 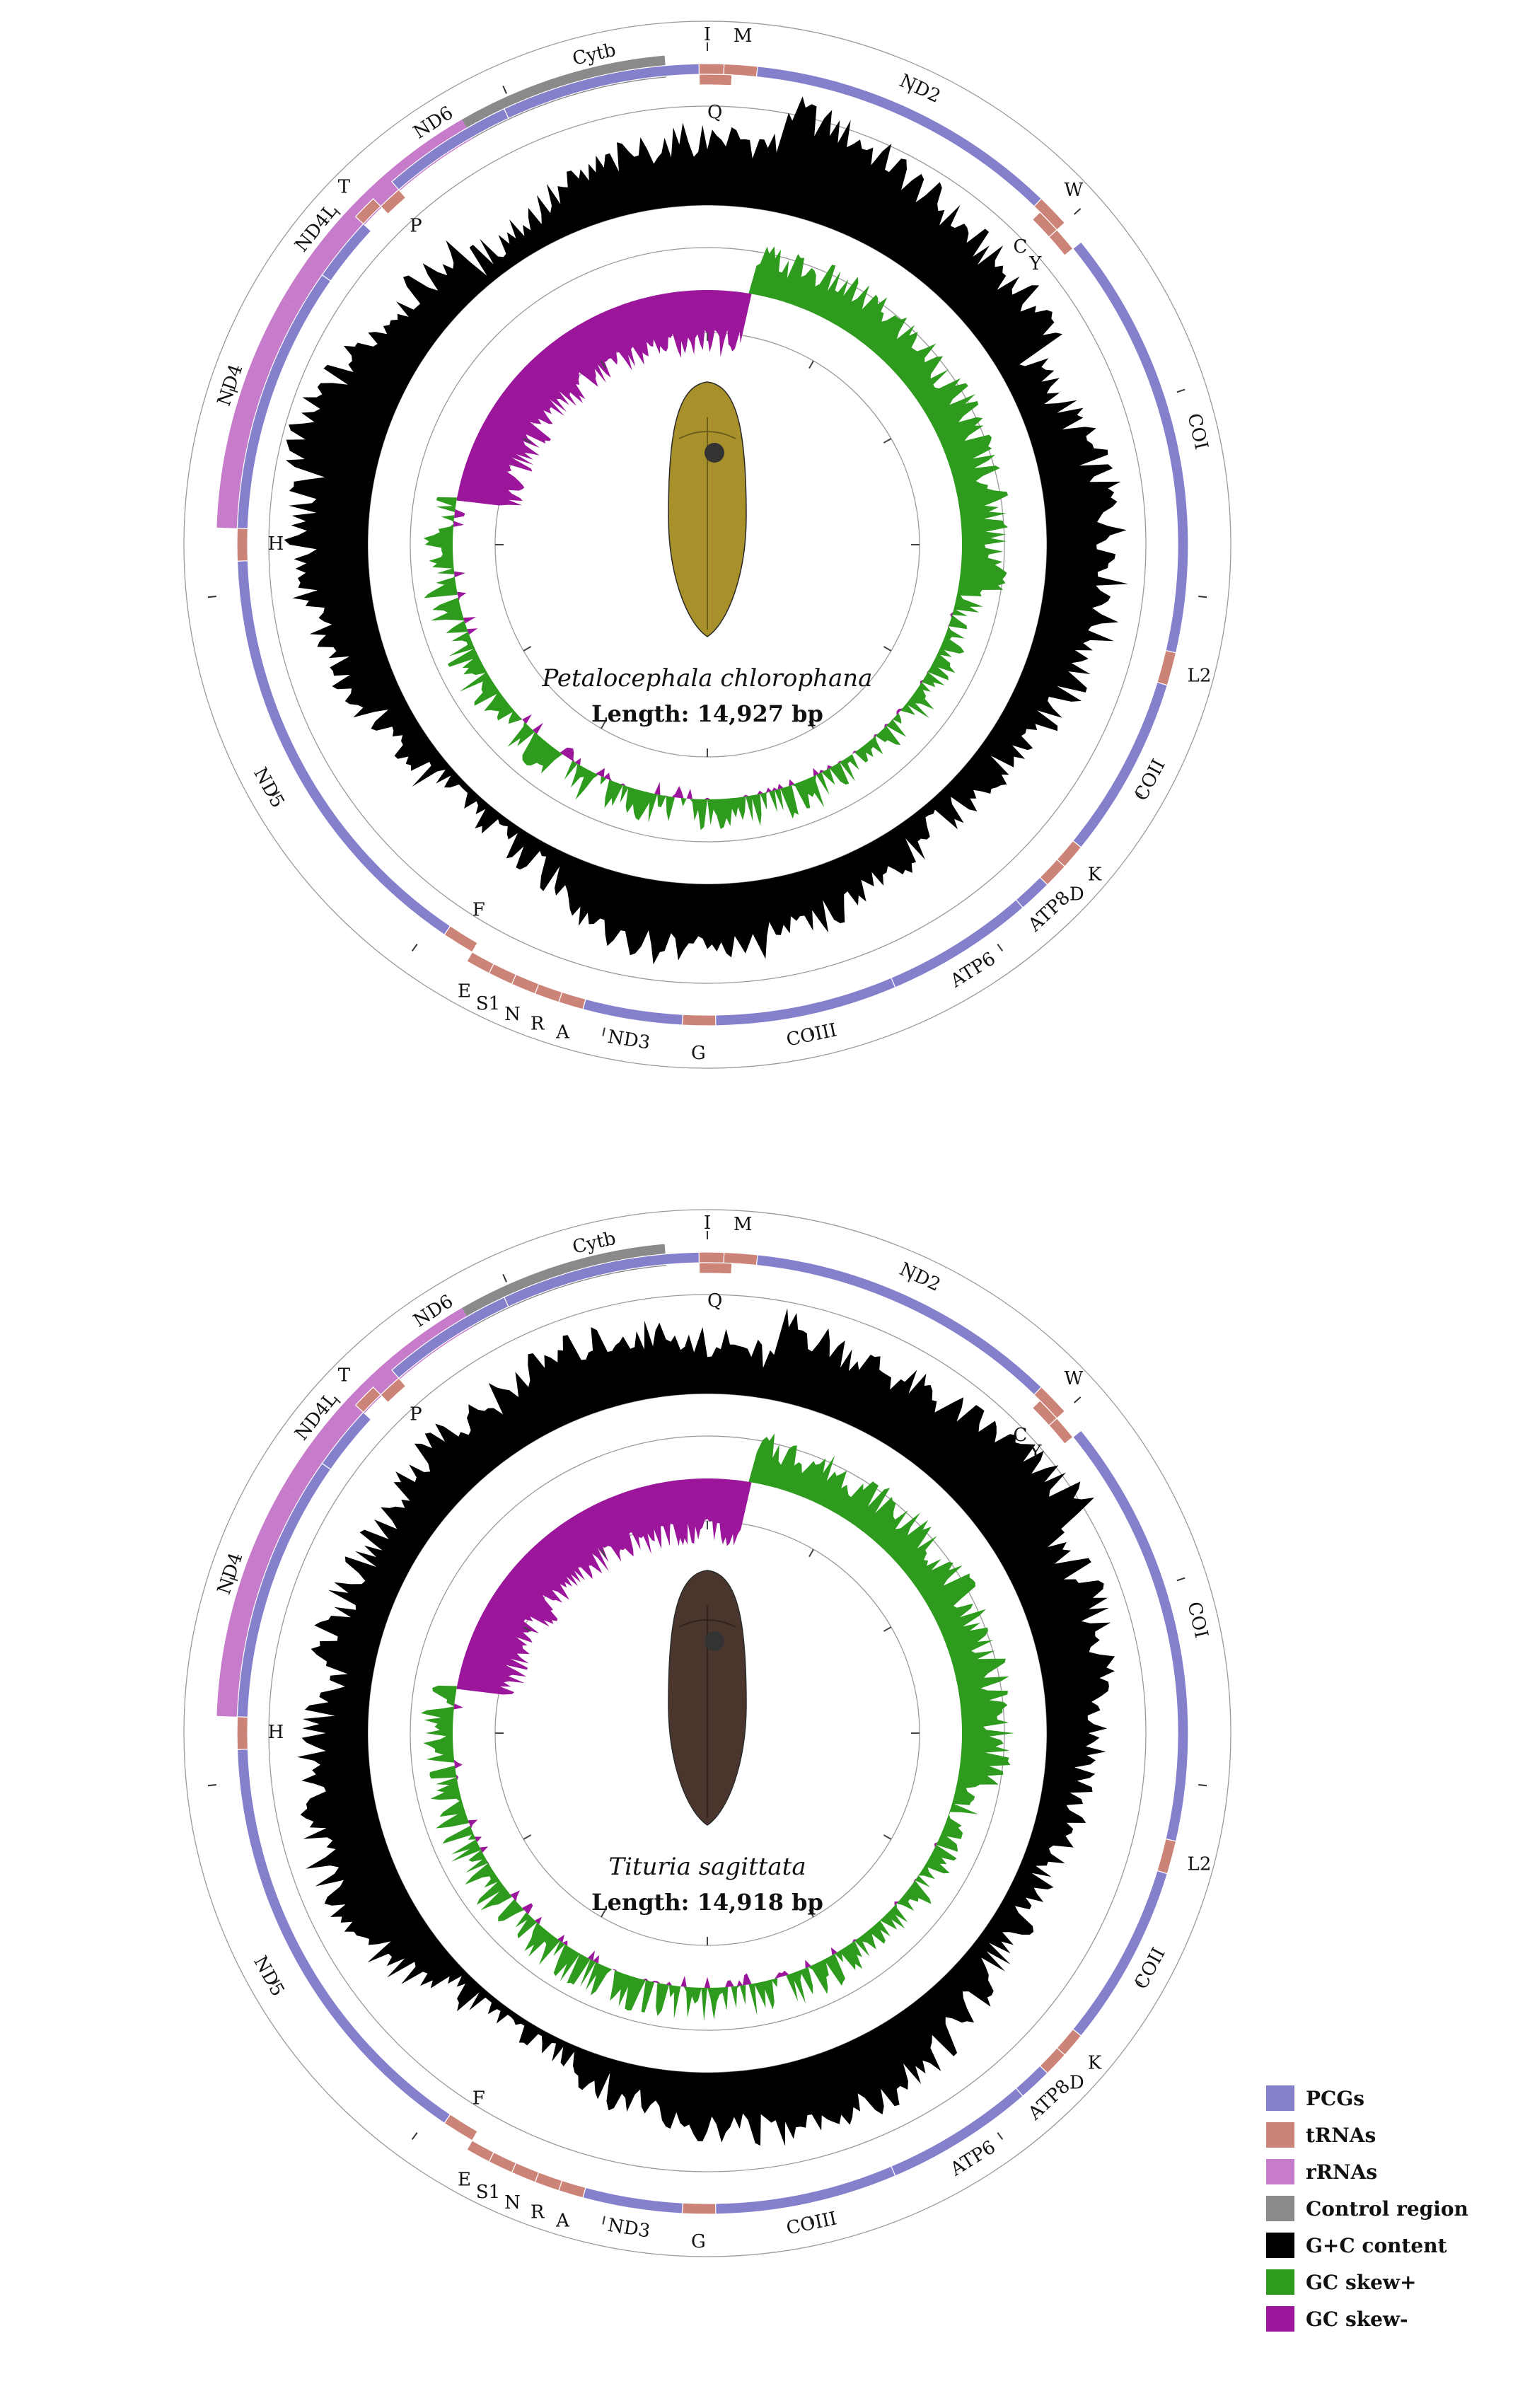 I want to click on legend-swatch-trnas, so click(x=1280, y=2135).